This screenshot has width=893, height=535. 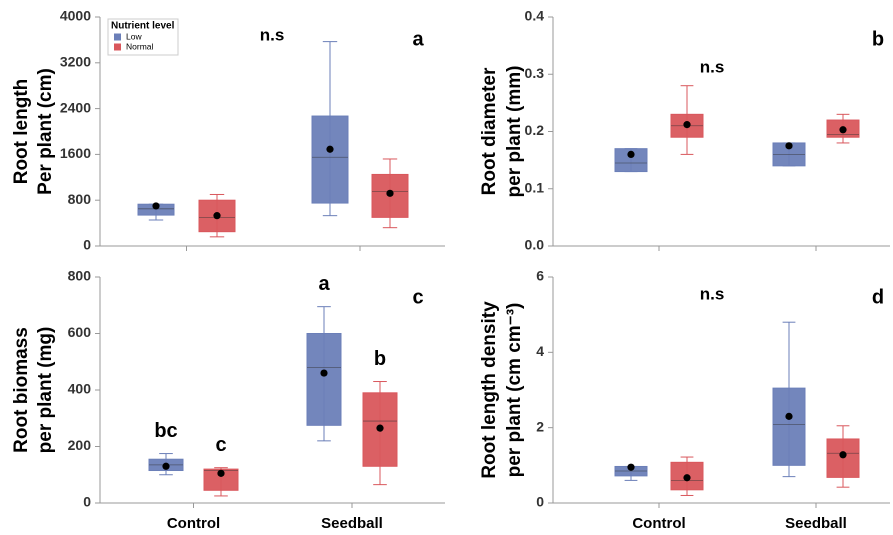 I want to click on y-axis-label: Root diameter, so click(x=489, y=131).